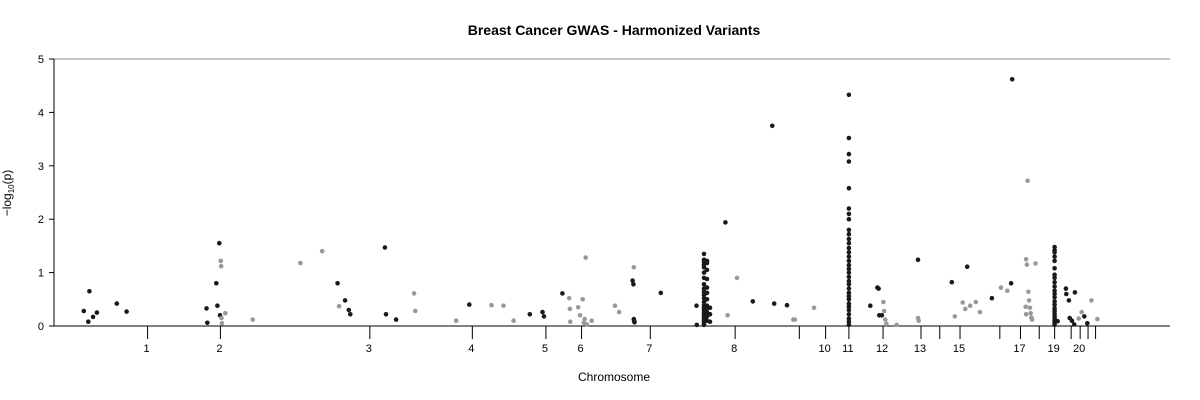 The width and height of the screenshot is (1200, 400). What do you see at coordinates (41, 274) in the screenshot?
I see `y-tick-label: 1` at bounding box center [41, 274].